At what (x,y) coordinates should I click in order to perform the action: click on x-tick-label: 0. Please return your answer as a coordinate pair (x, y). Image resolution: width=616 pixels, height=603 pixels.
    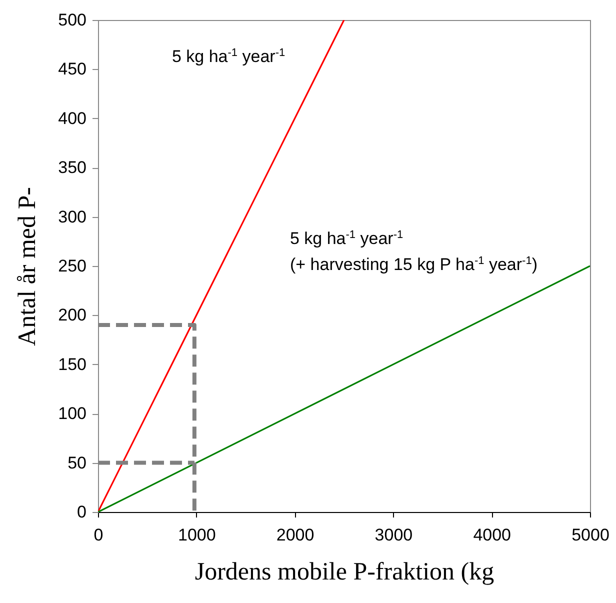
    Looking at the image, I should click on (99, 535).